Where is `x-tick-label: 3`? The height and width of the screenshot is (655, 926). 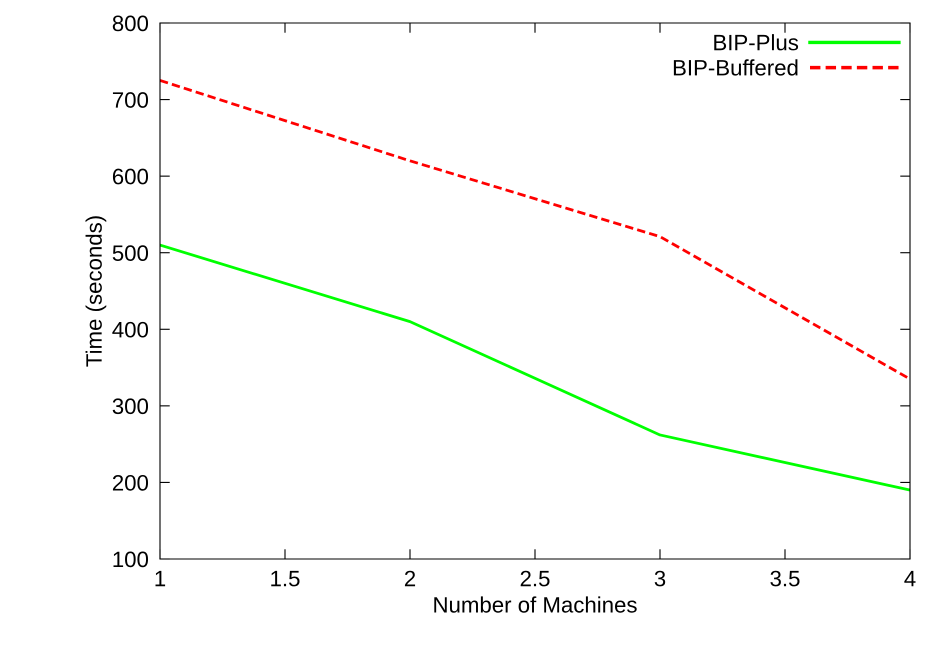
x-tick-label: 3 is located at coordinates (660, 578).